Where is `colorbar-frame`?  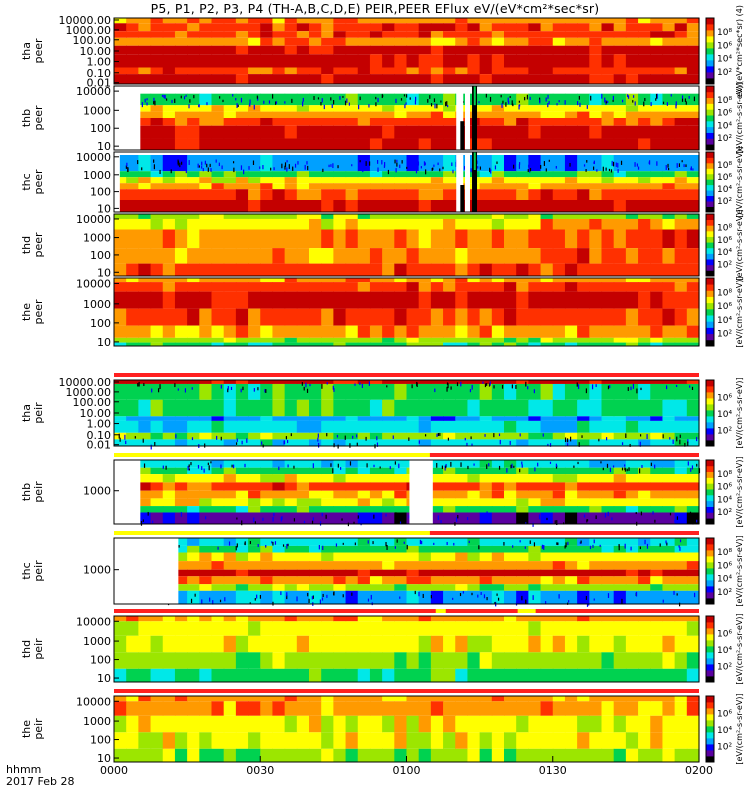 colorbar-frame is located at coordinates (710, 649).